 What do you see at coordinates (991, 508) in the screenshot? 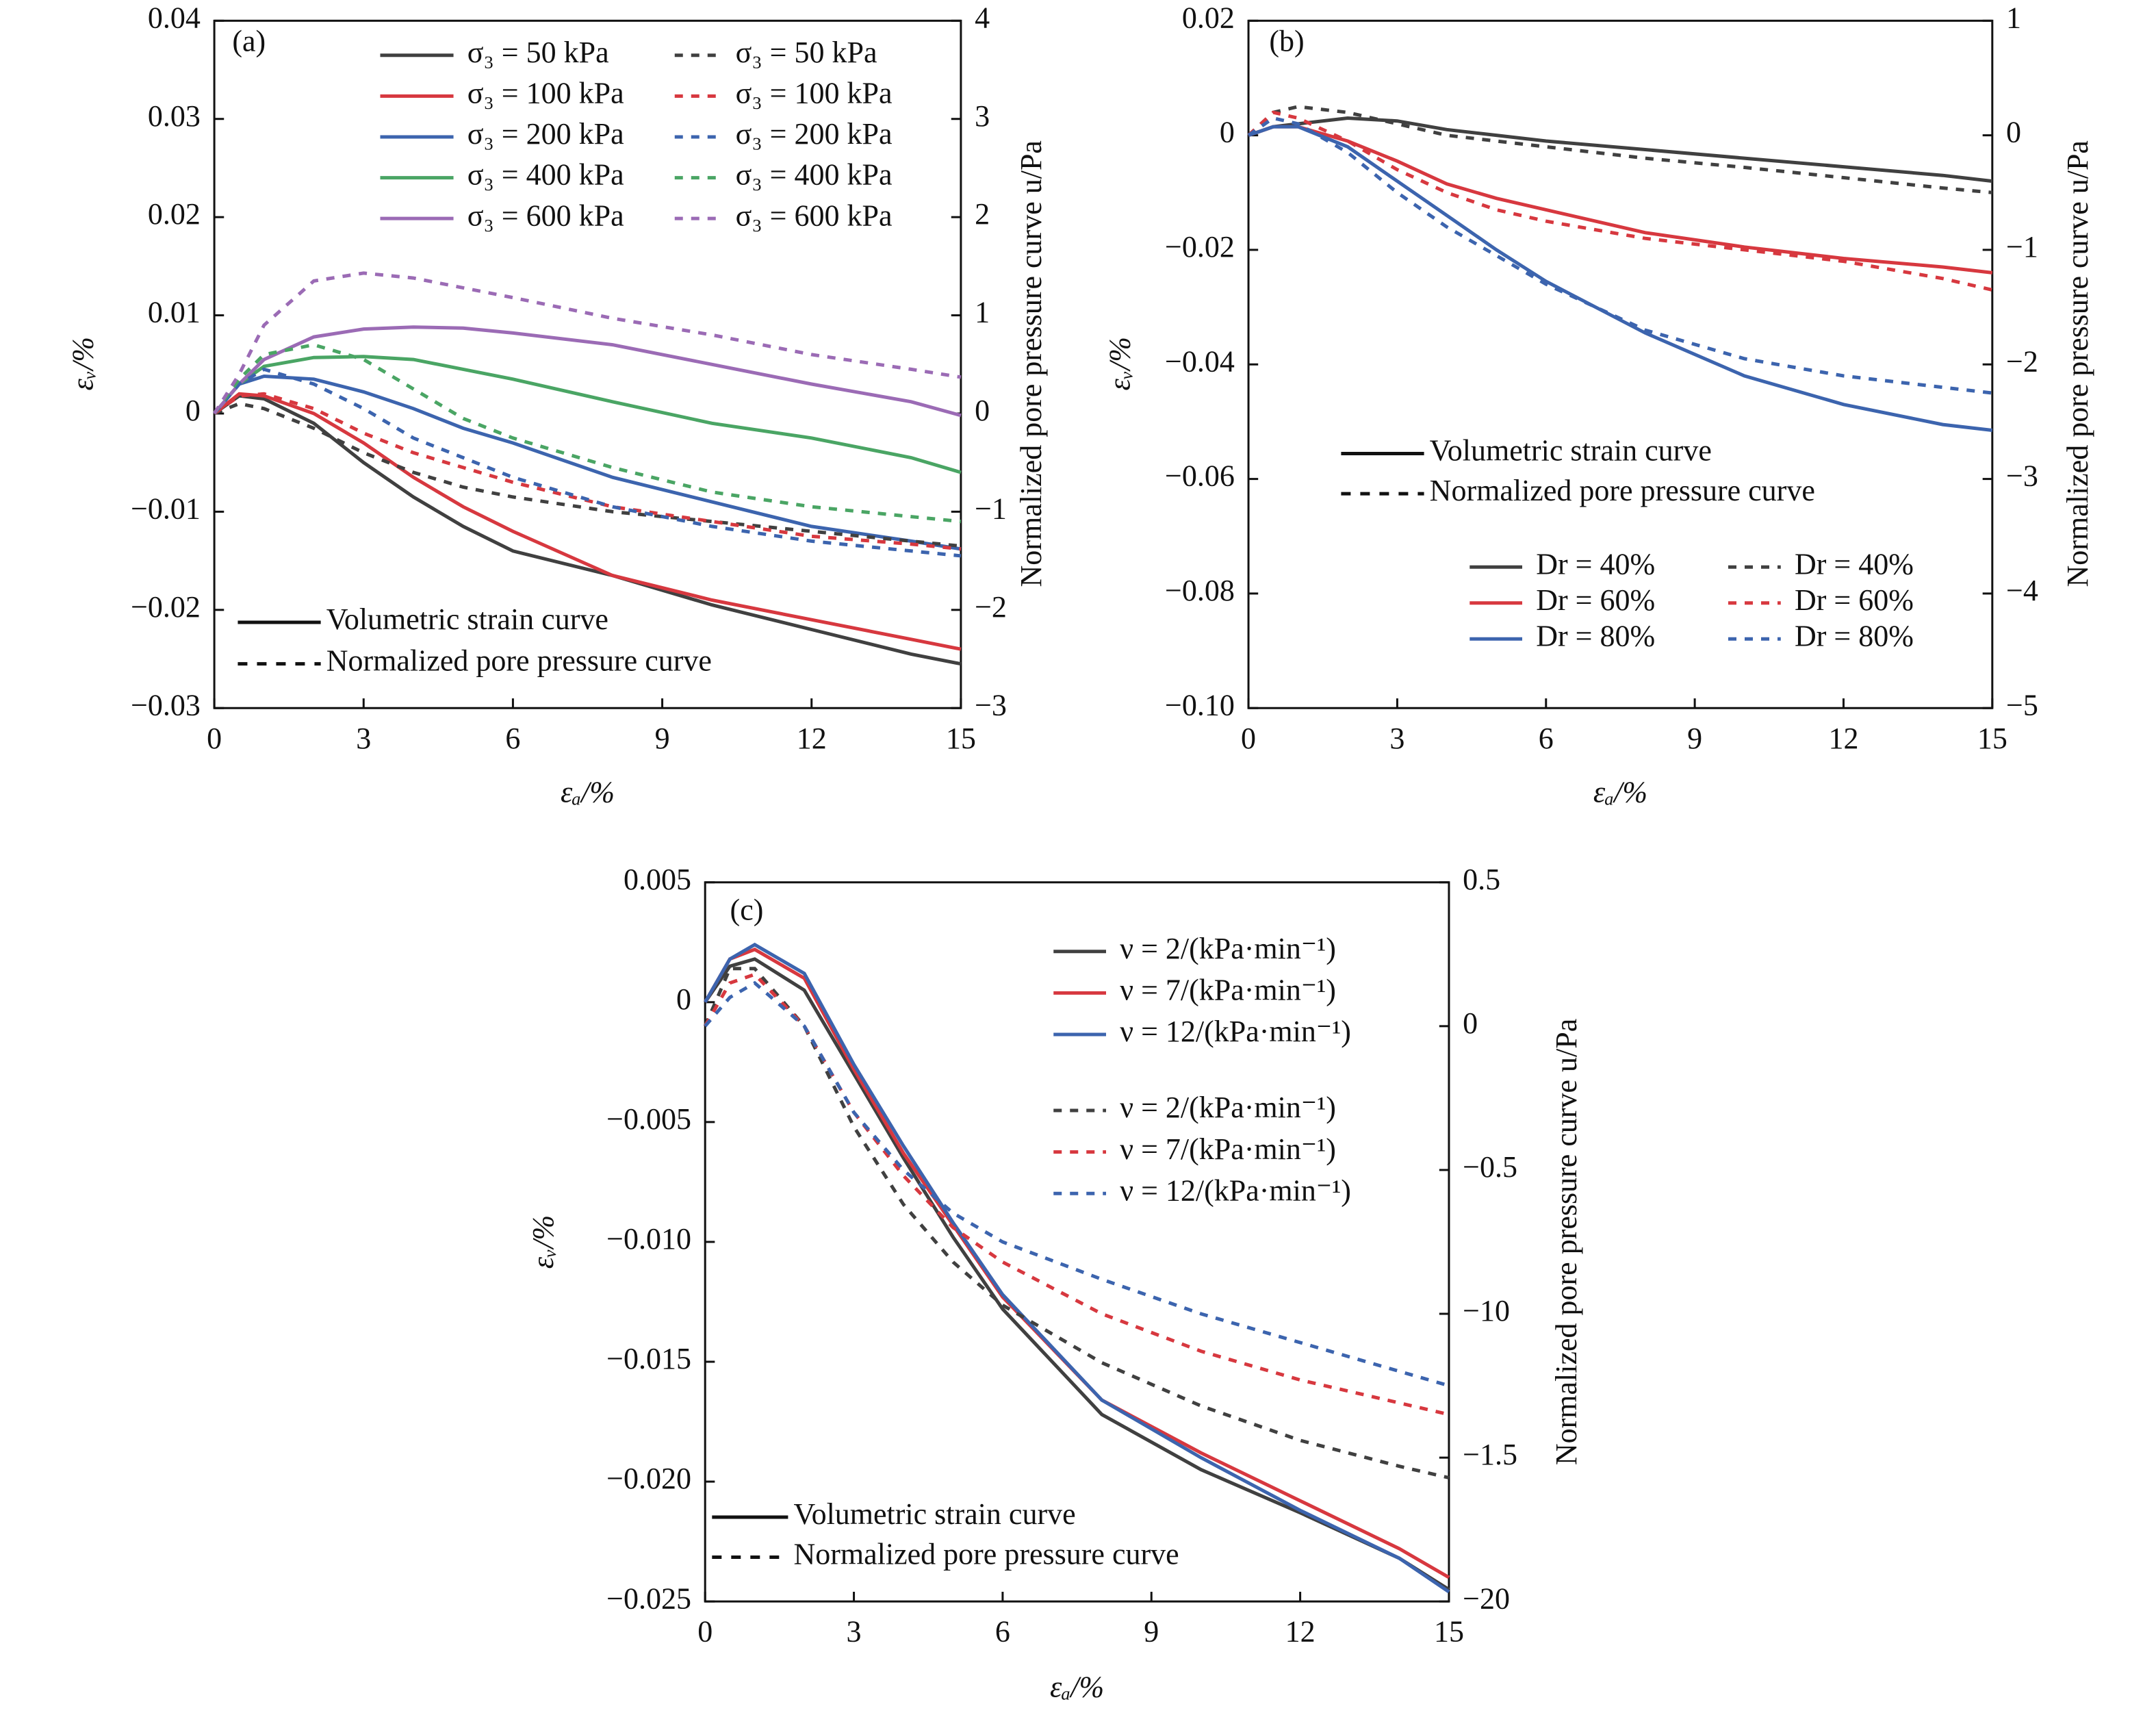
I see `y2-tick-label: −1` at bounding box center [991, 508].